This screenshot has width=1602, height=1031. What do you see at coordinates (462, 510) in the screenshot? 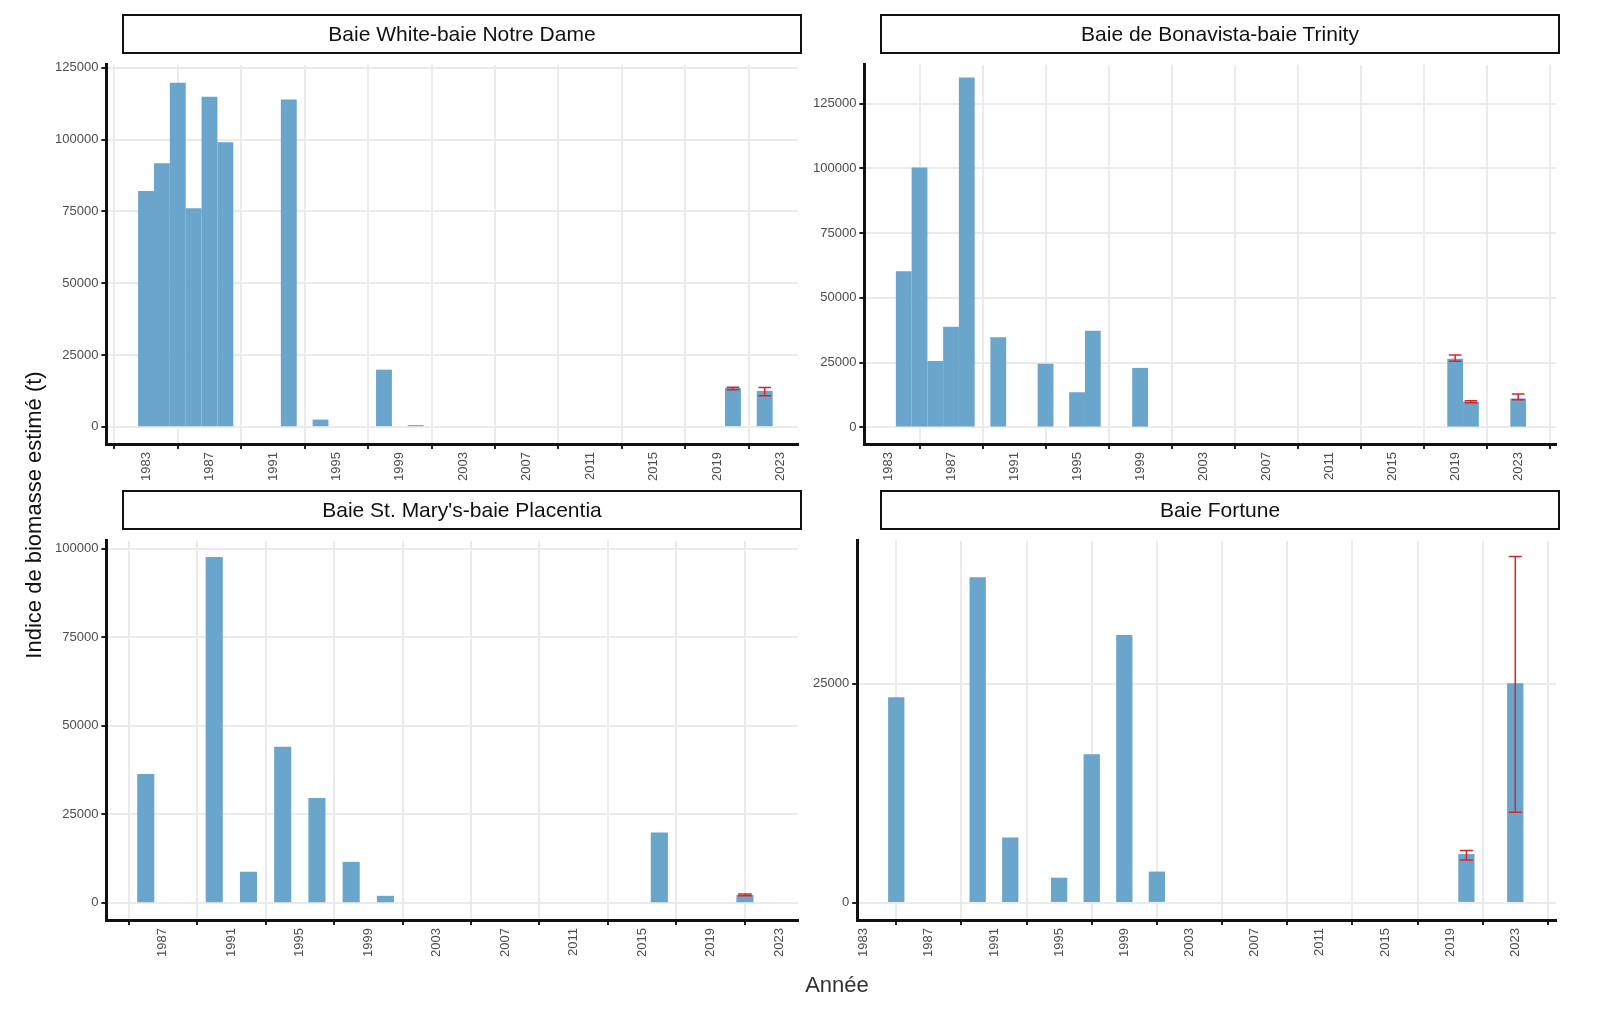
I see `chart-title: Baie St. Mary's-baie Placentia` at bounding box center [462, 510].